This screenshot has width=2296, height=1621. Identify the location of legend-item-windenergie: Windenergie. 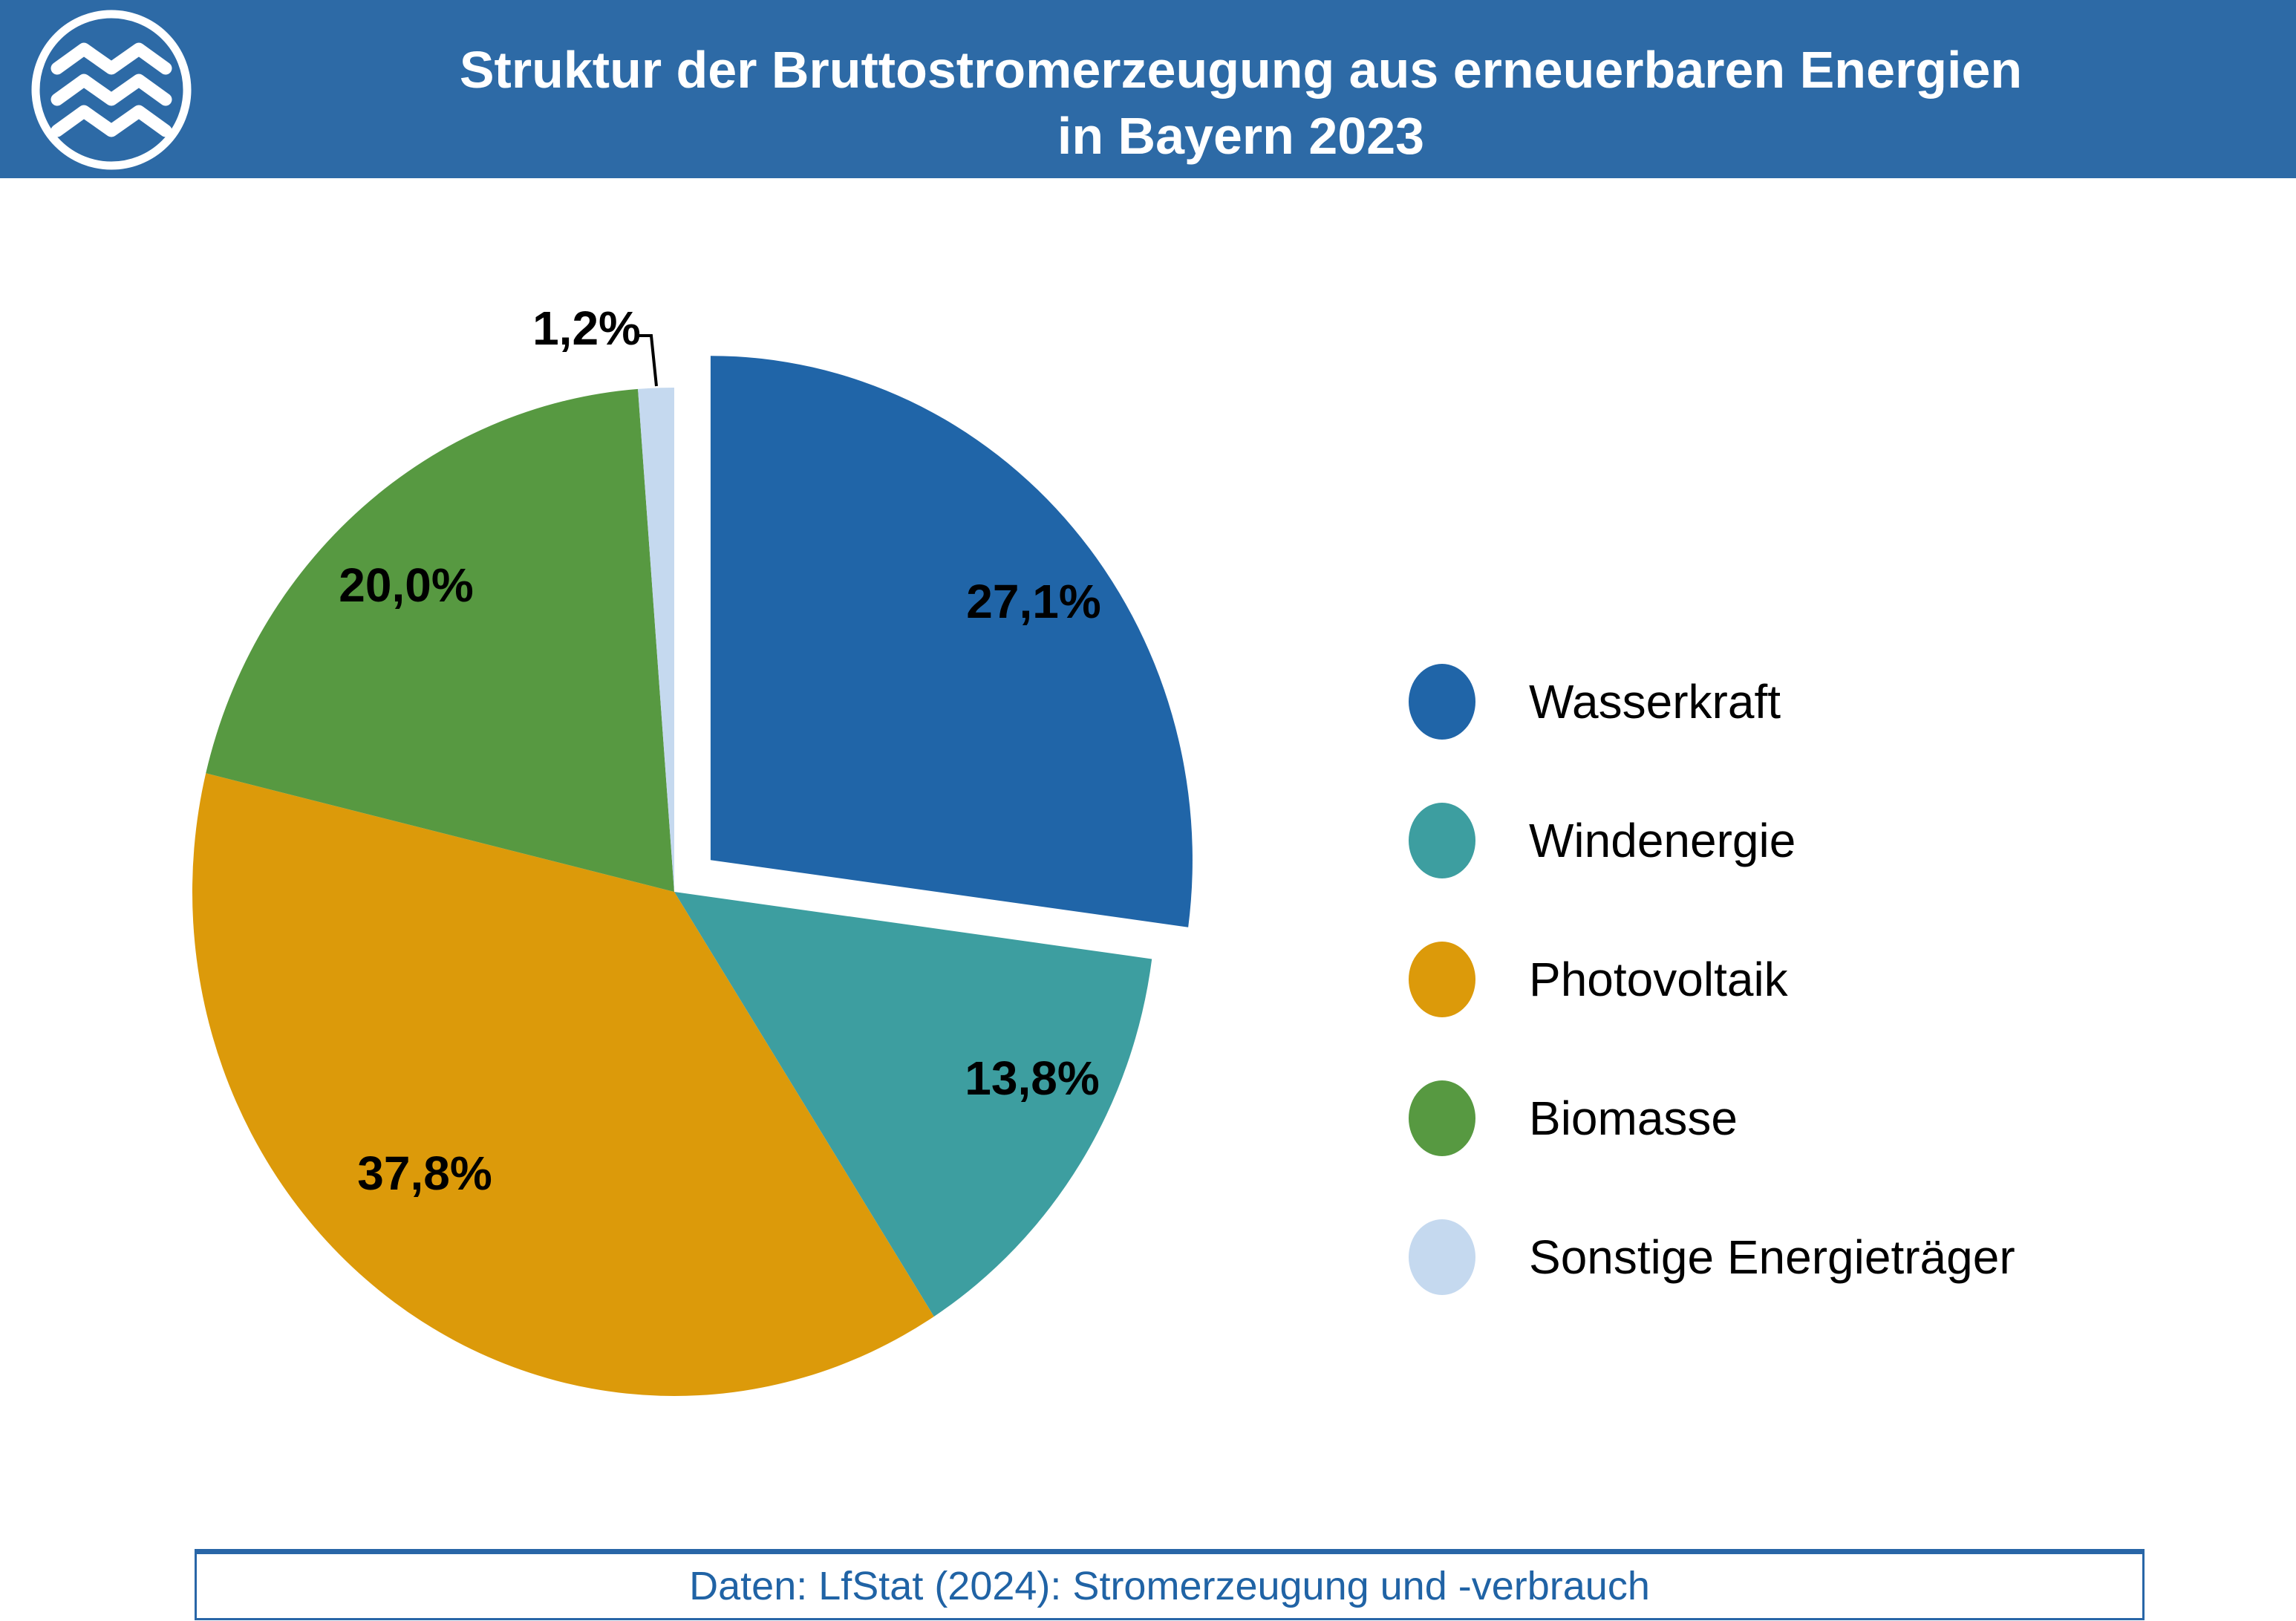
(1712, 840).